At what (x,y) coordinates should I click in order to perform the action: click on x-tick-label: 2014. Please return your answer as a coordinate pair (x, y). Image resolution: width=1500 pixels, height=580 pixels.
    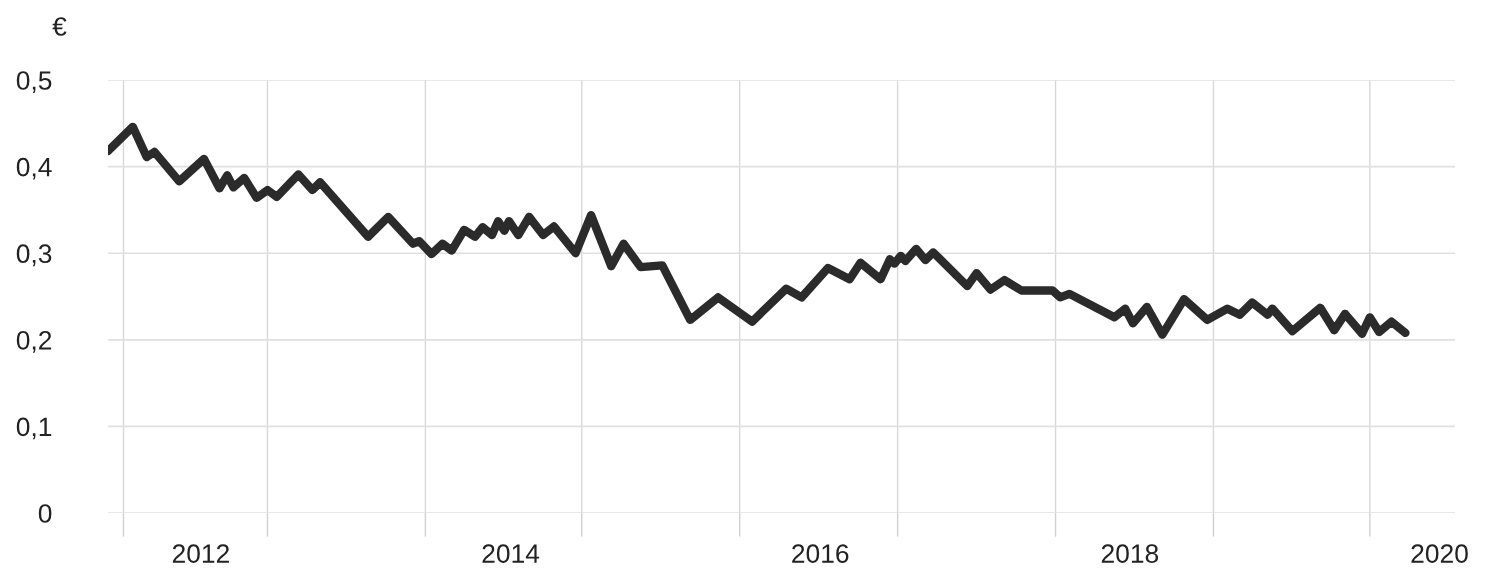
    Looking at the image, I should click on (511, 553).